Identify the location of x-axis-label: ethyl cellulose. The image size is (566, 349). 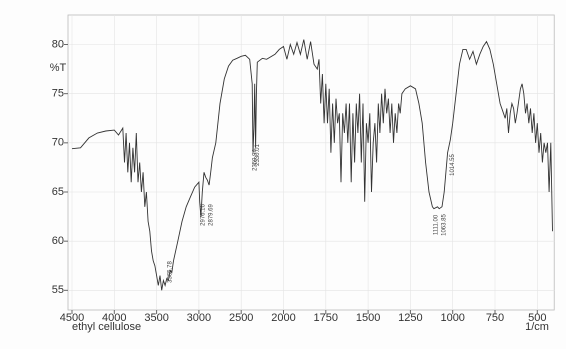
(106, 327).